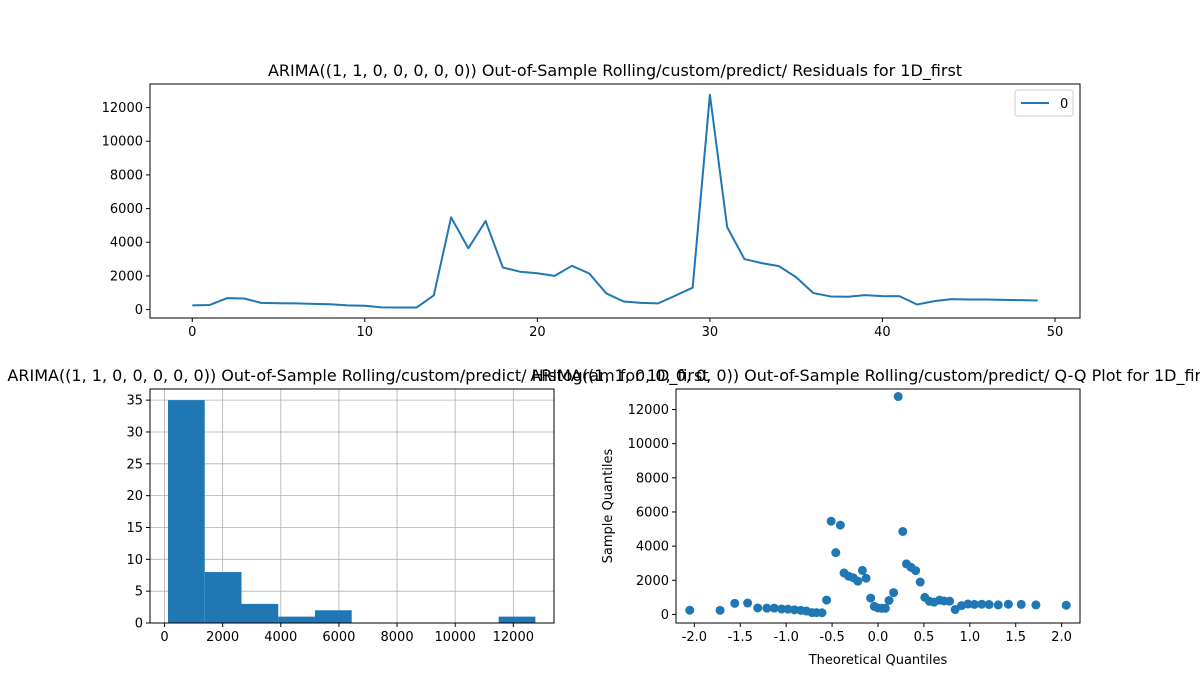 Image resolution: width=1200 pixels, height=700 pixels. Describe the element at coordinates (785, 637) in the screenshot. I see `x-tick-label: -1.0` at that location.